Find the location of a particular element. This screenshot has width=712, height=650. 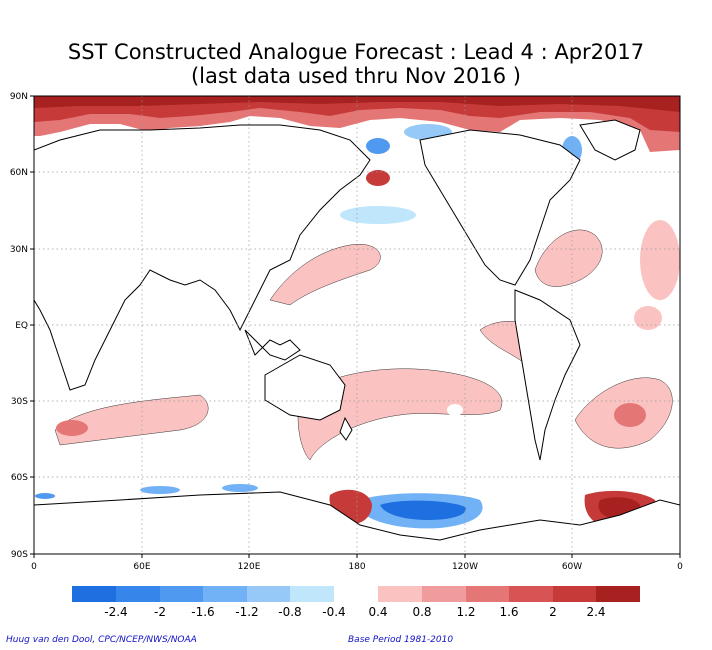

lon-label: 180 is located at coordinates (356, 567).